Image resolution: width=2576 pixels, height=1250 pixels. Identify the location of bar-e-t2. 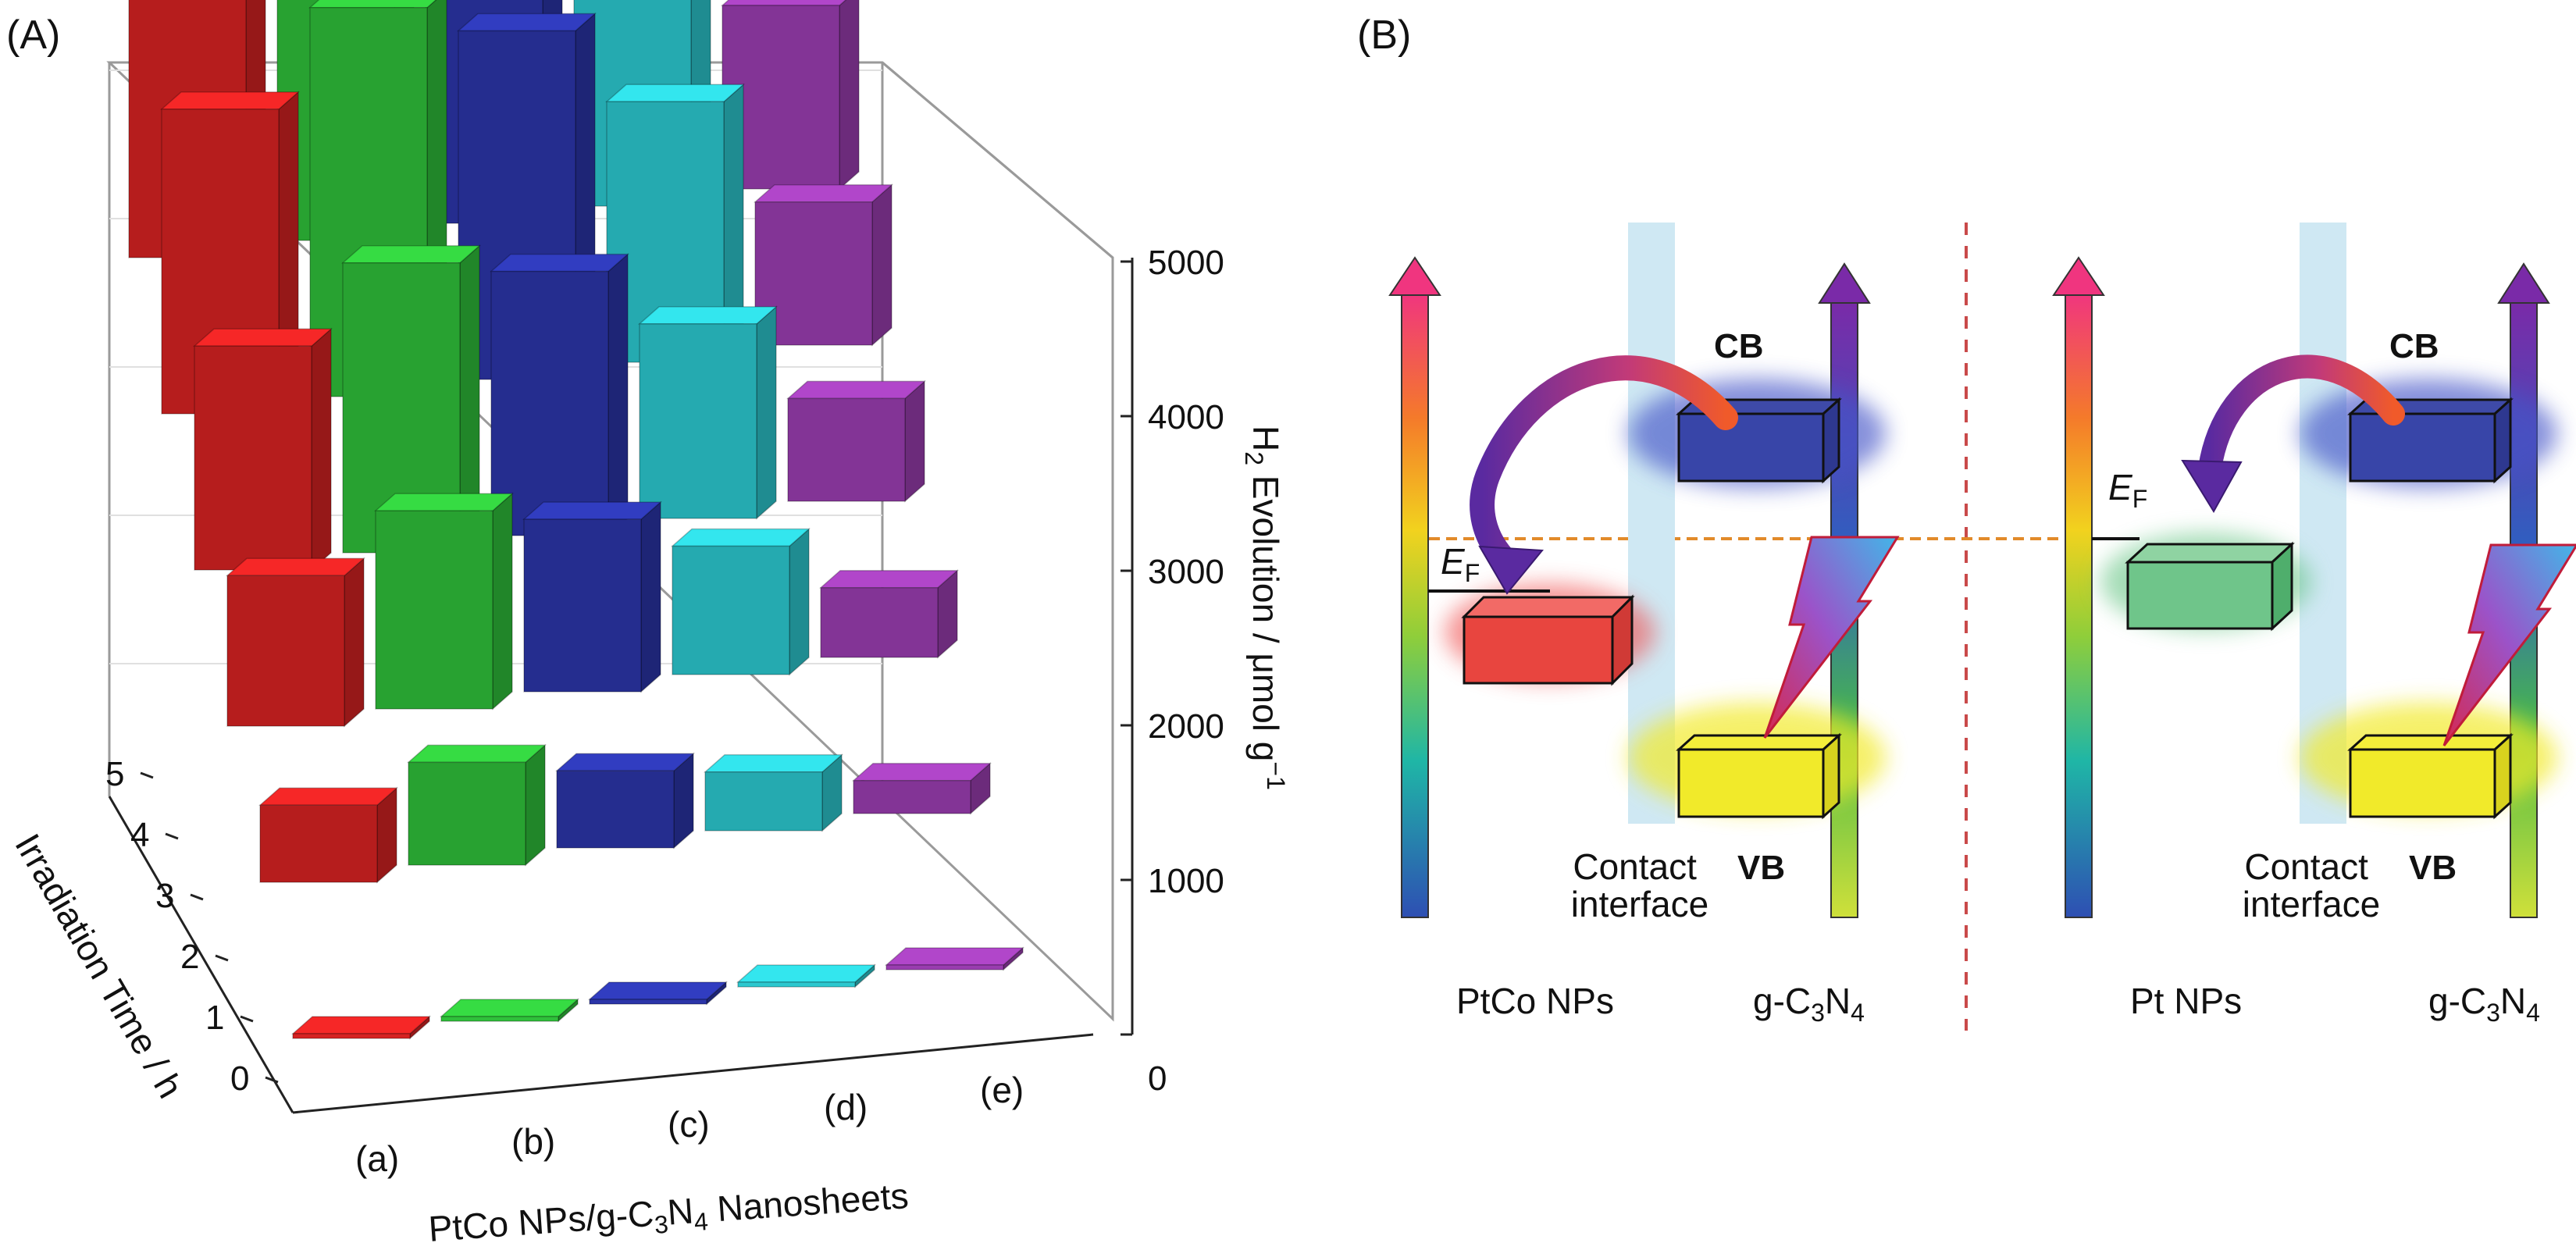
(889, 614).